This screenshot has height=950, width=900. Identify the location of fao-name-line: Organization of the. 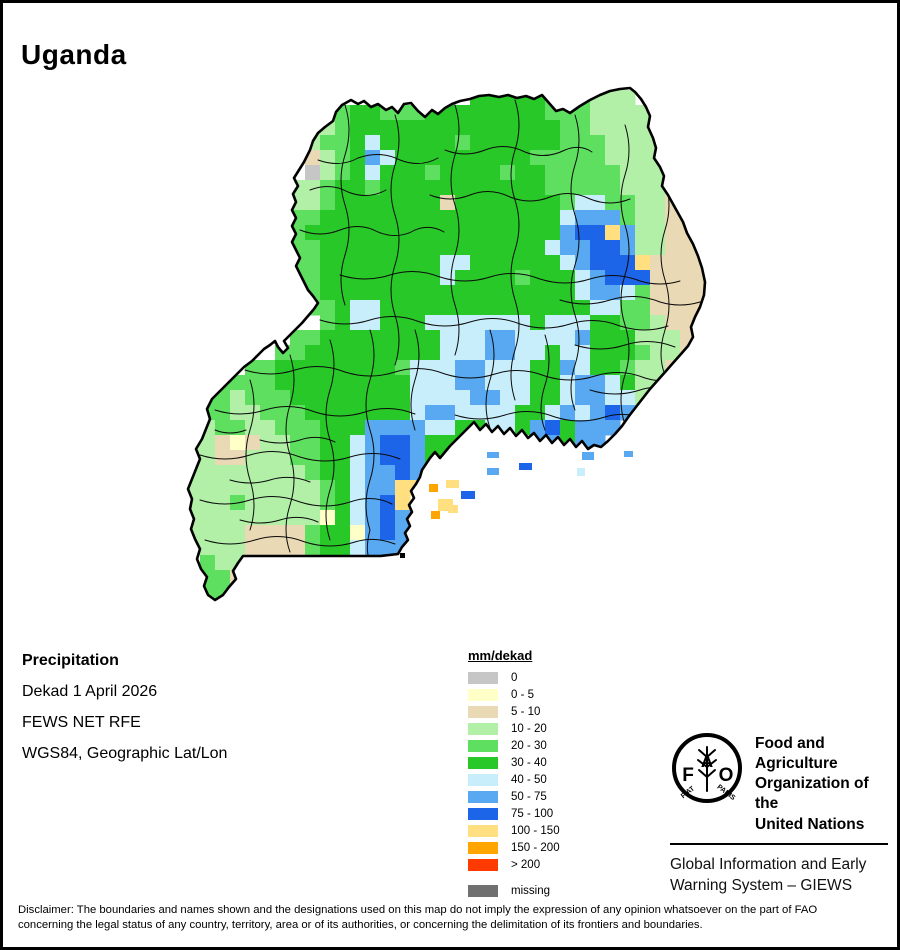
(812, 794).